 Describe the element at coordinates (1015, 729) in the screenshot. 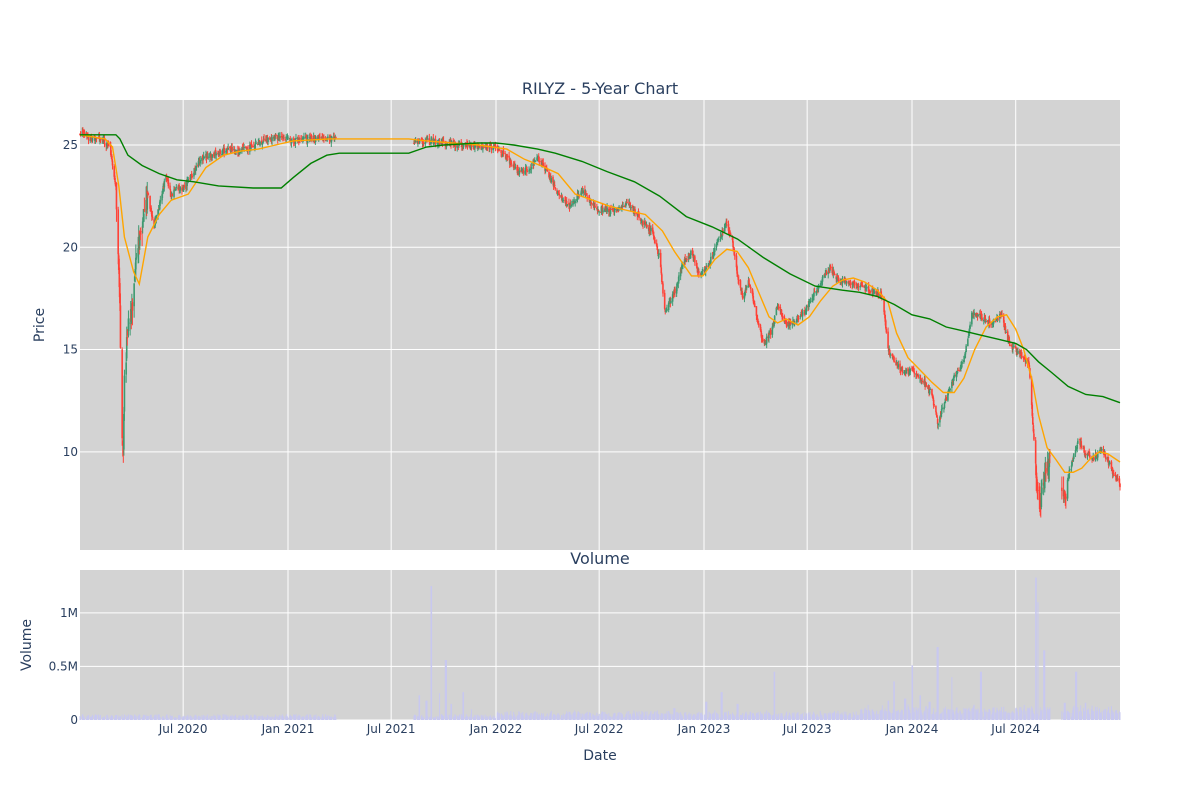

I see `x-tick-label: Jul 2024` at that location.